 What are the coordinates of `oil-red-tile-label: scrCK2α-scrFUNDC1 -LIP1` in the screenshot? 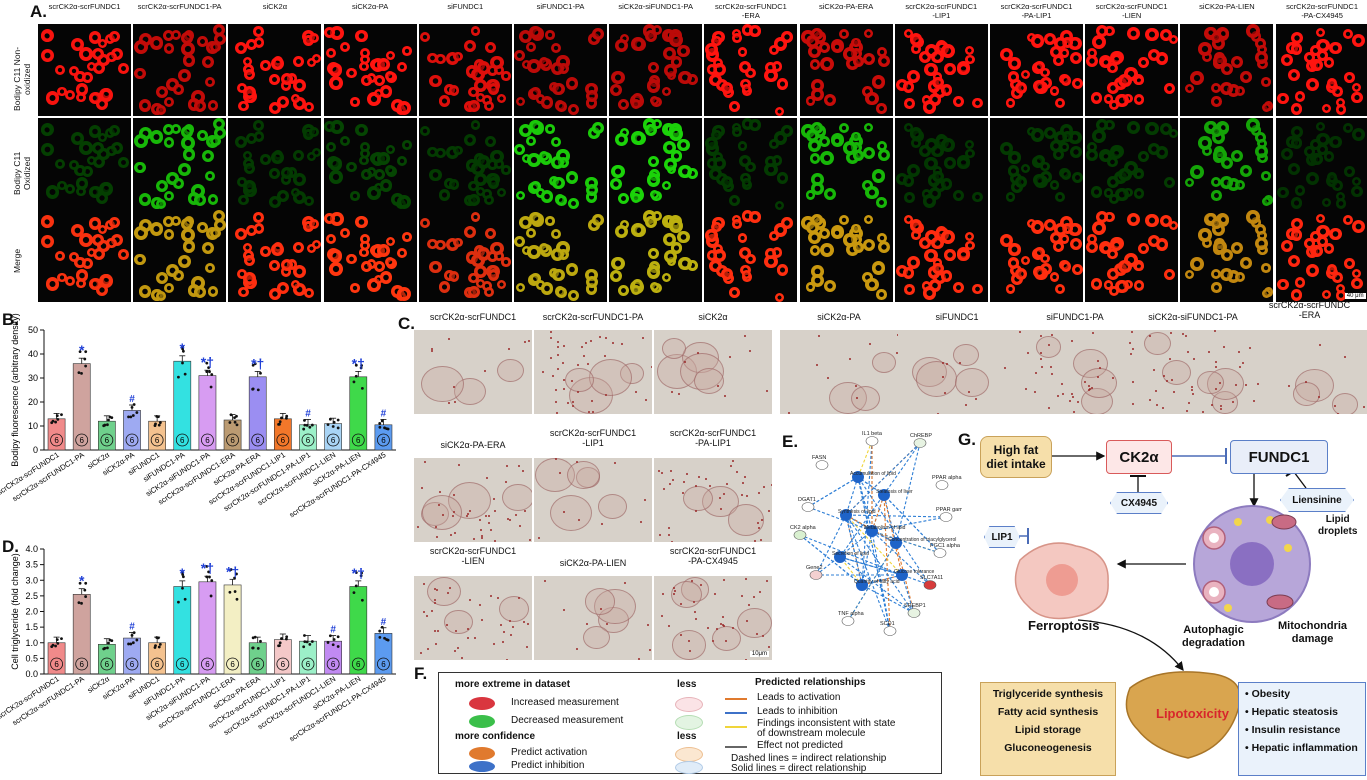 It's located at (593, 438).